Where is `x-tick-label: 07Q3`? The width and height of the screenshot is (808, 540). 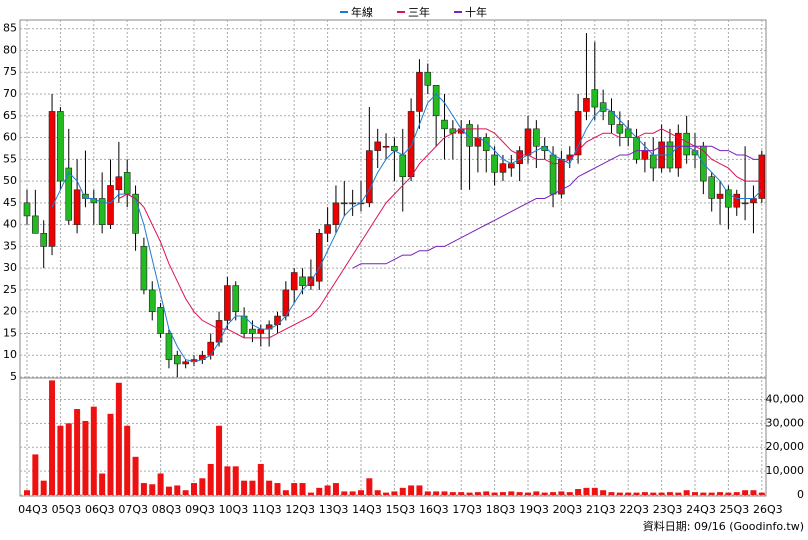 x-tick-label: 07Q3 is located at coordinates (133, 509).